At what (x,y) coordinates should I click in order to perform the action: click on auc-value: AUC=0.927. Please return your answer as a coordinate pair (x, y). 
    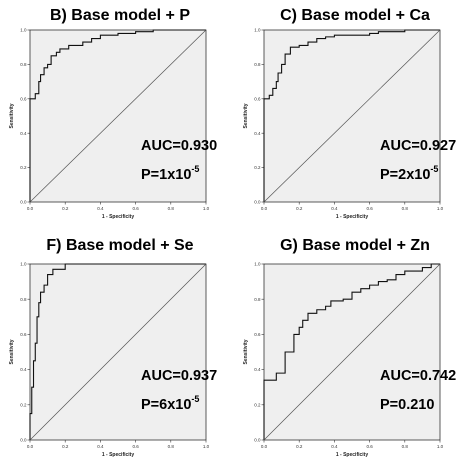
    Looking at the image, I should click on (418, 146).